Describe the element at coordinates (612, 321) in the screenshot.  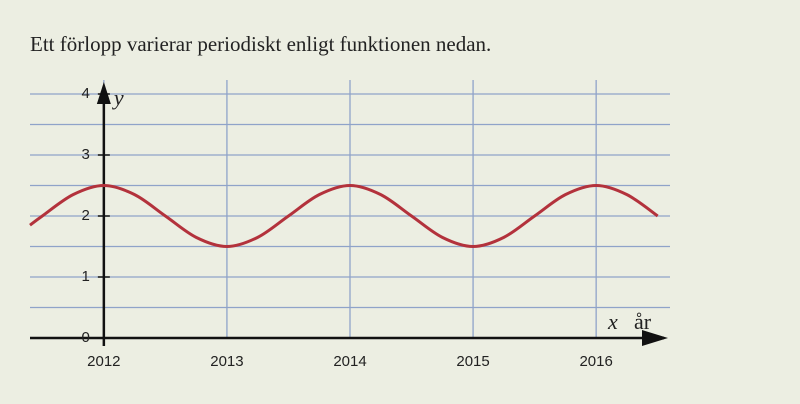
I see `x-axis-label: x` at that location.